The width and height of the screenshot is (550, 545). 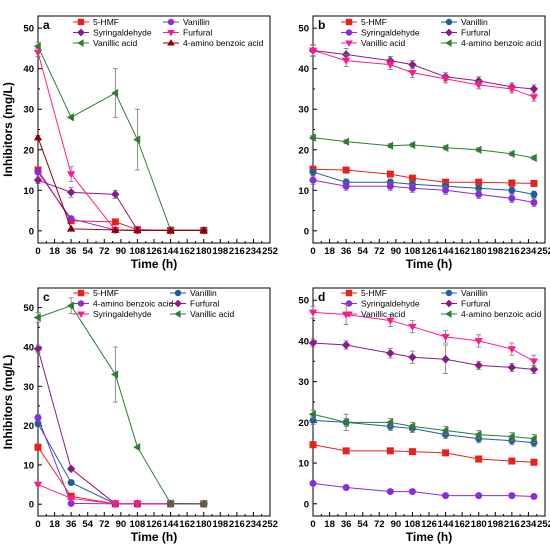 What do you see at coordinates (28, 191) in the screenshot?
I see `y-tick-label: 10` at bounding box center [28, 191].